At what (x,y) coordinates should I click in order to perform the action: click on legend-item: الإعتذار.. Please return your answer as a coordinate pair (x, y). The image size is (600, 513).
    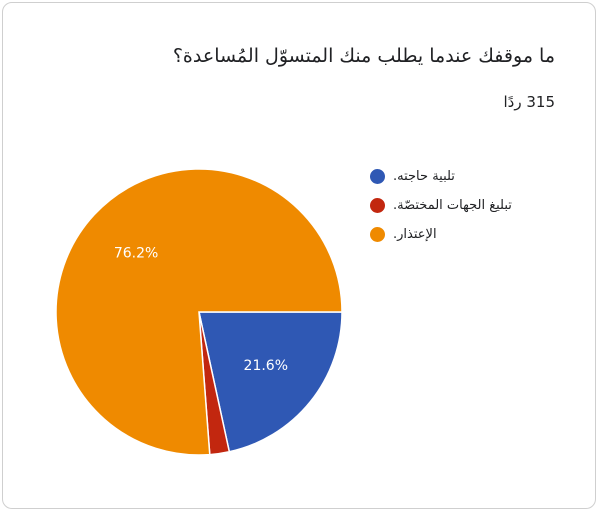
    Looking at the image, I should click on (441, 234).